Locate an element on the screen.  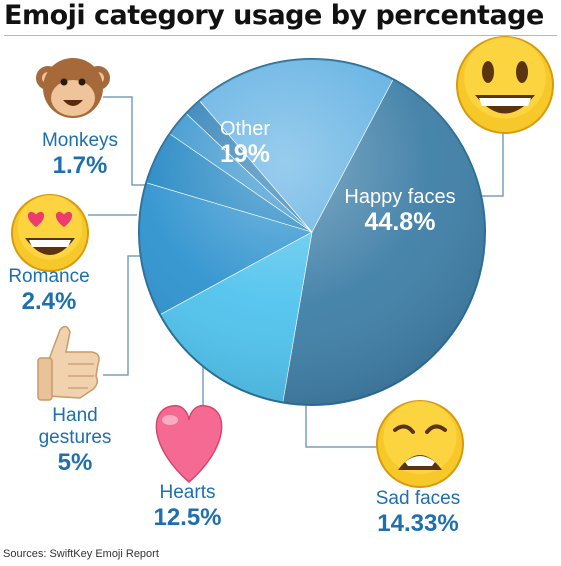
slice-value: 5% is located at coordinates (75, 462).